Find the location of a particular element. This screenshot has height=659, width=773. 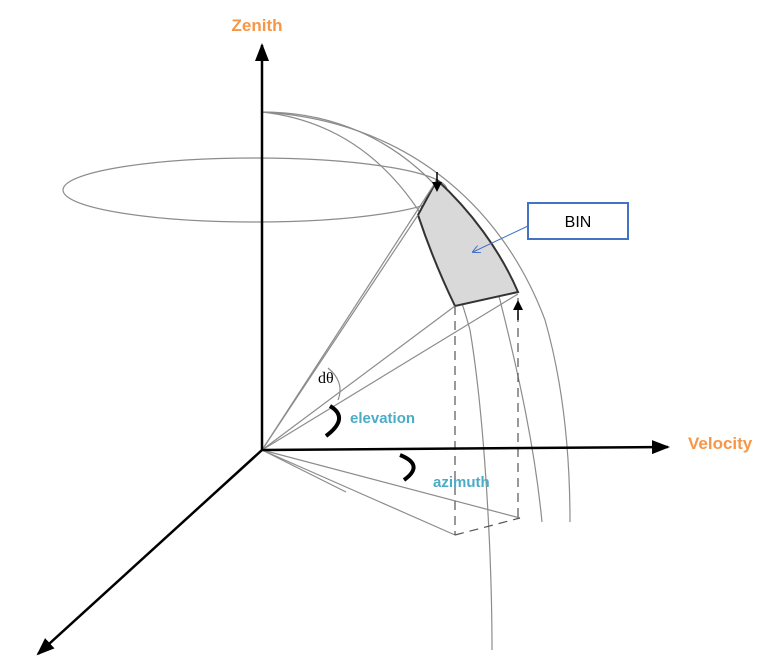

azimuth-arrow is located at coordinates (407, 467).